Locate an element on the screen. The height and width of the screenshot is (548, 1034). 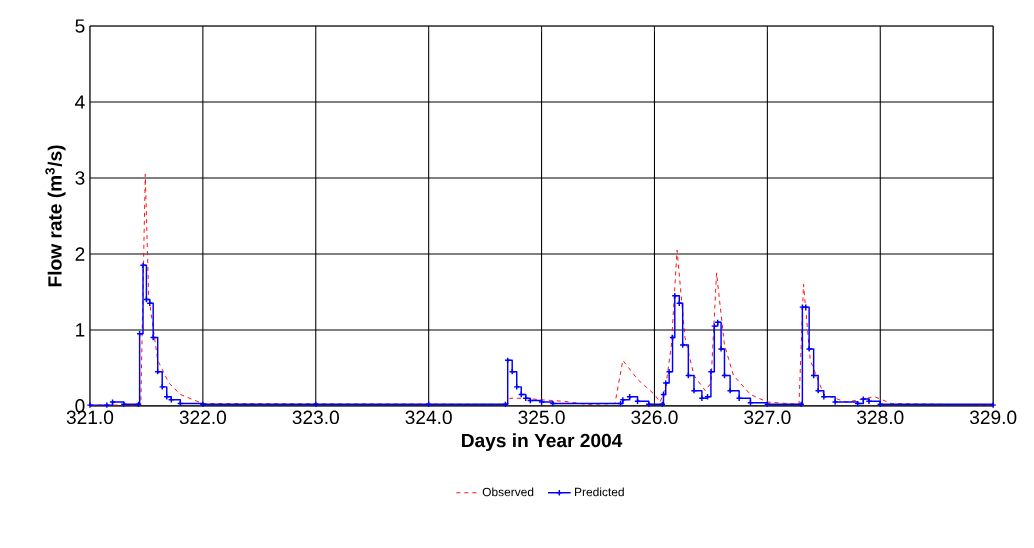
x-tick-label: 328.0 is located at coordinates (880, 417).